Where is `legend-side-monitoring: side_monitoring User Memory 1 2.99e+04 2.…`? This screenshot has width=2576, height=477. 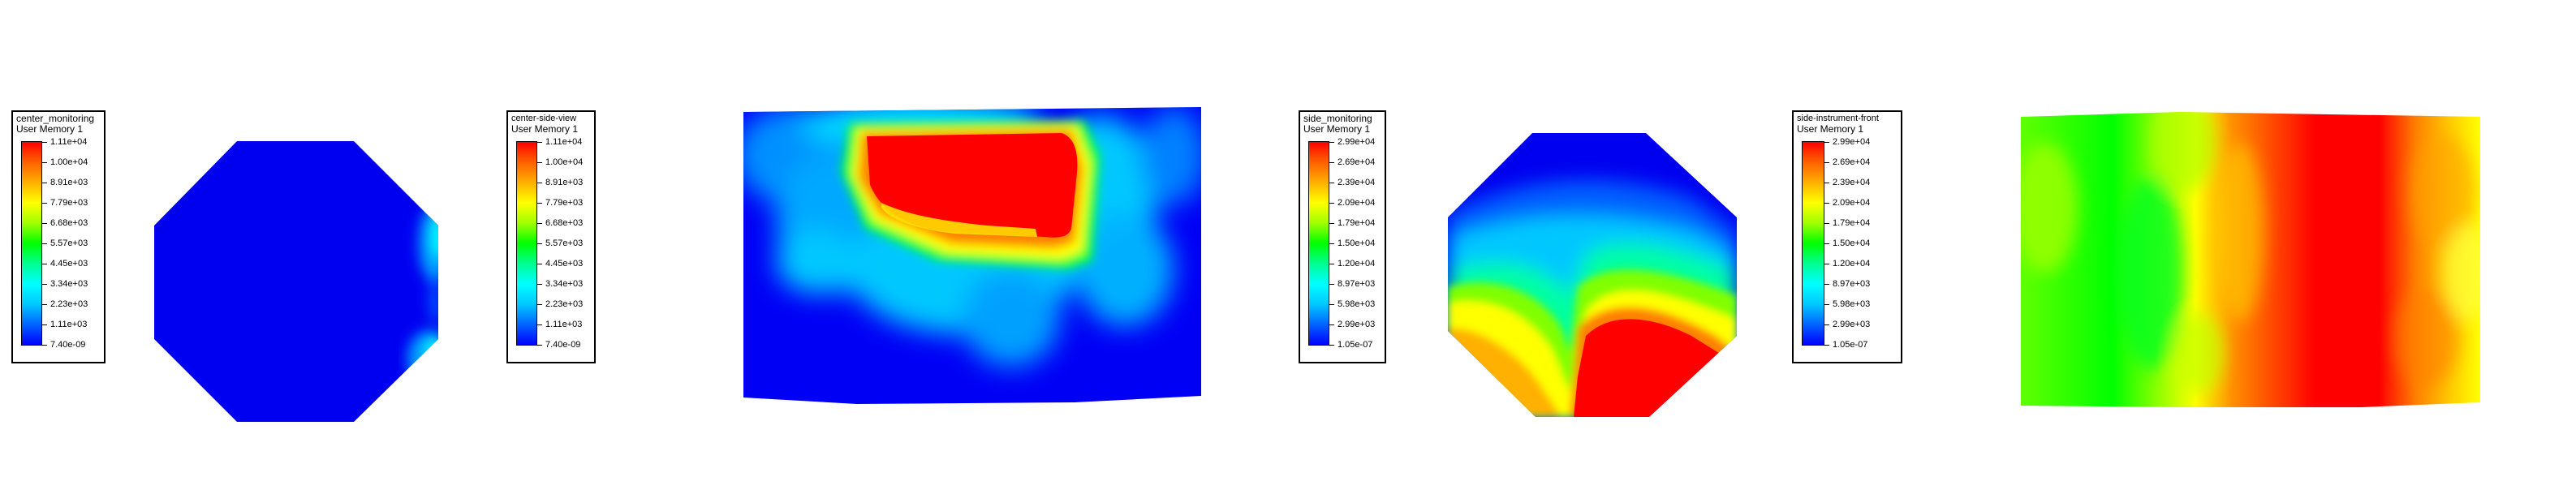
legend-side-monitoring: side_monitoring User Memory 1 2.99e+04 2.… is located at coordinates (1343, 236).